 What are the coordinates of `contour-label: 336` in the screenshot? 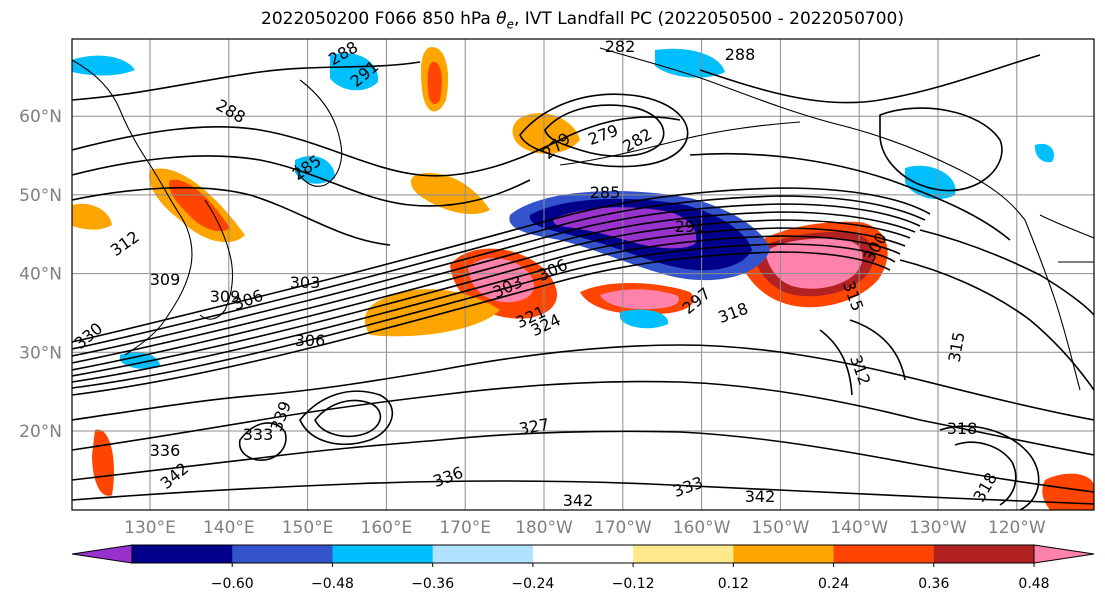 It's located at (165, 450).